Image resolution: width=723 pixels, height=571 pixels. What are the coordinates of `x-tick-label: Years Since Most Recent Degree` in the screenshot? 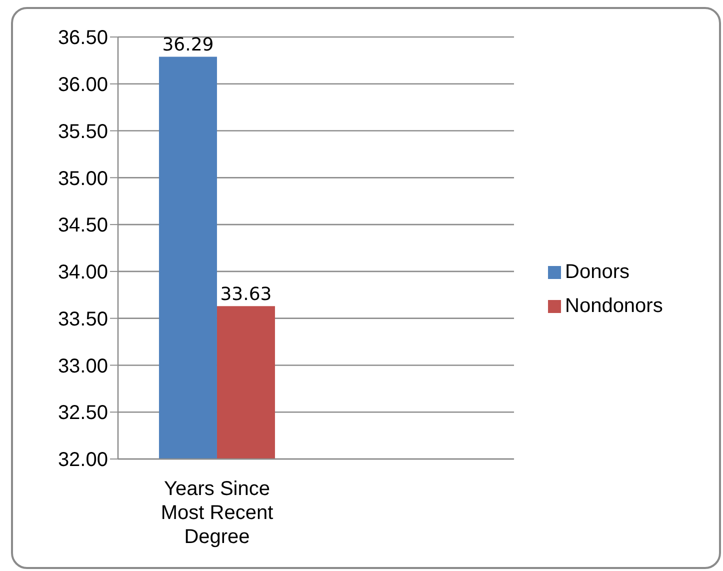 It's located at (217, 513).